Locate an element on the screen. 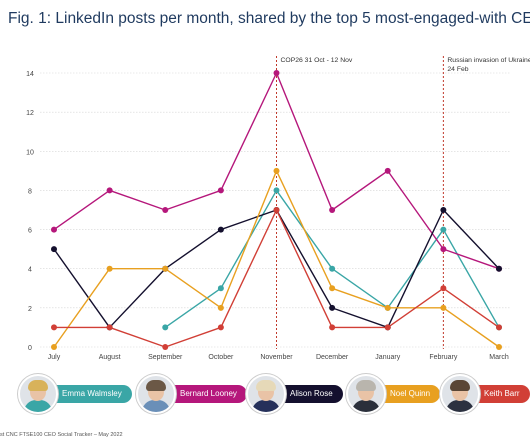  x-tick-label: August is located at coordinates (110, 357).